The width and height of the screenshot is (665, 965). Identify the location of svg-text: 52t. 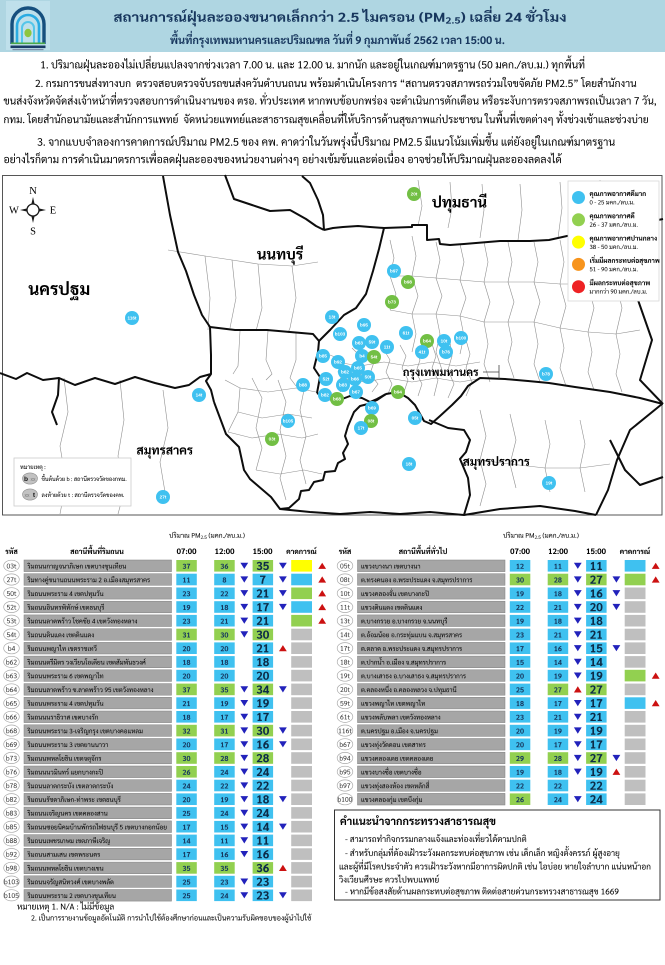
(326, 379).